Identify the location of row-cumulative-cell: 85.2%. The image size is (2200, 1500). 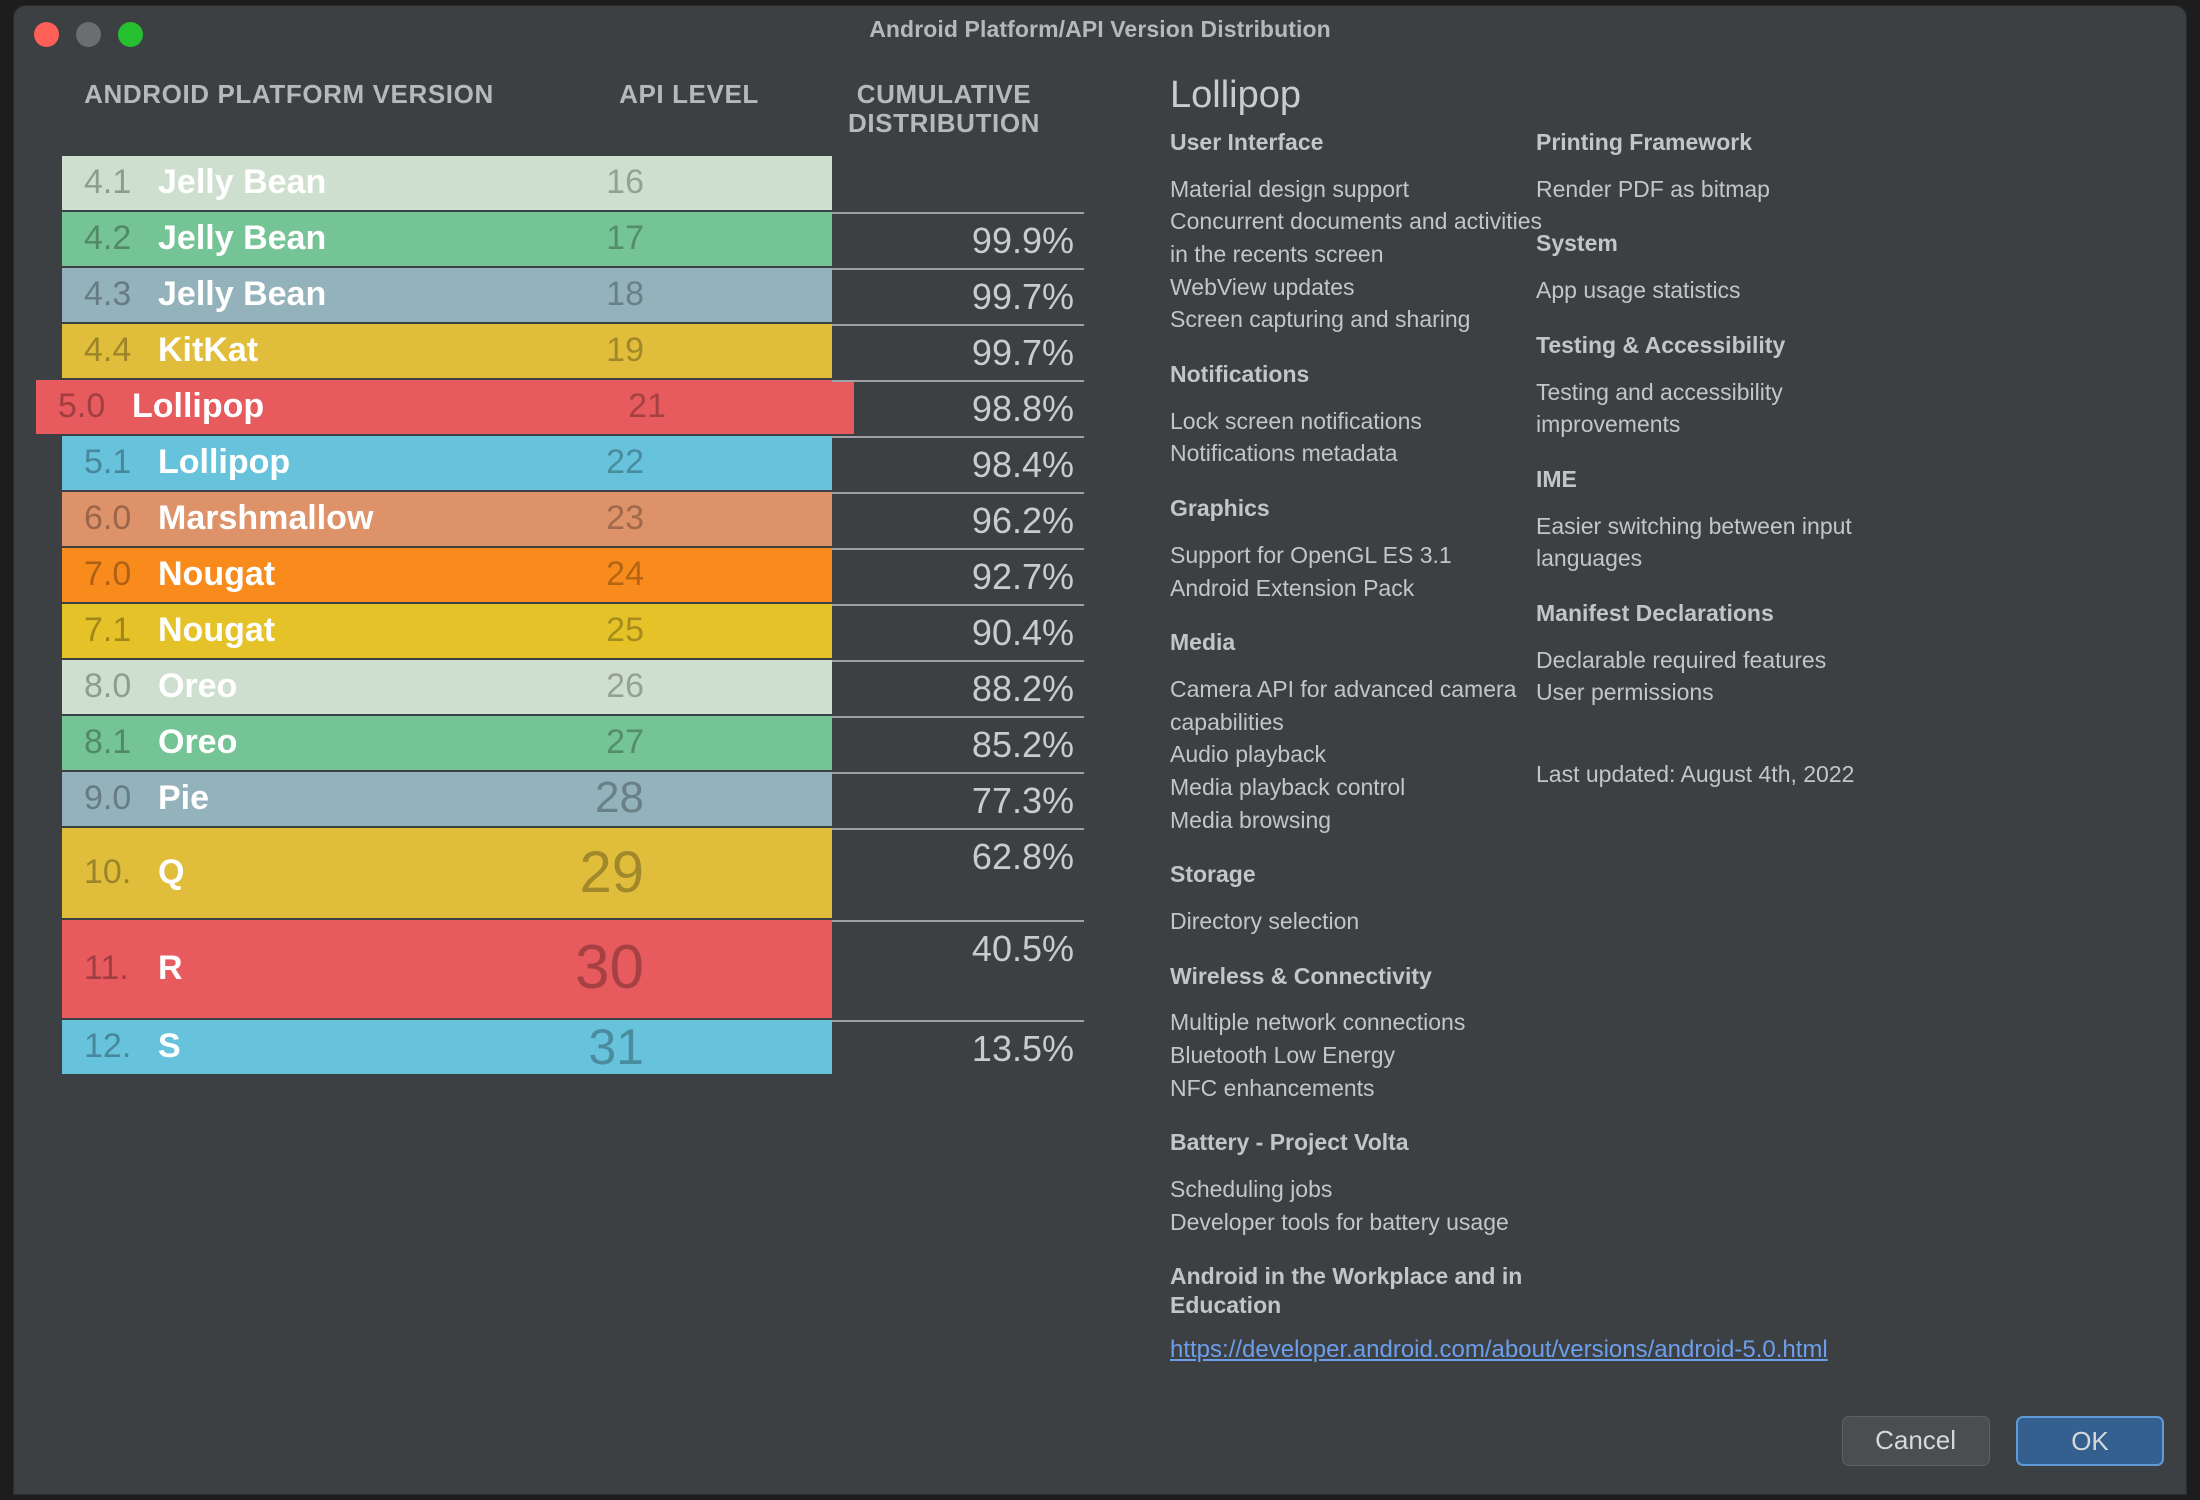
(958, 743).